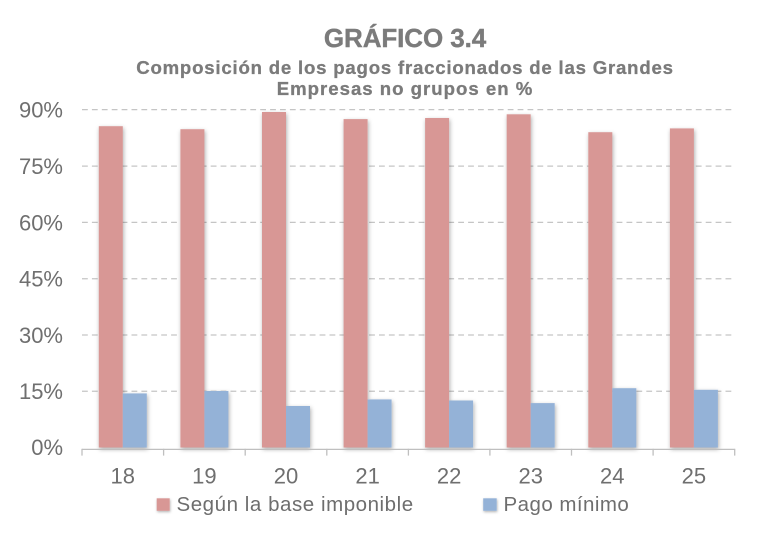 Image resolution: width=771 pixels, height=544 pixels. Describe the element at coordinates (41, 166) in the screenshot. I see `svg-text: 75%` at that location.